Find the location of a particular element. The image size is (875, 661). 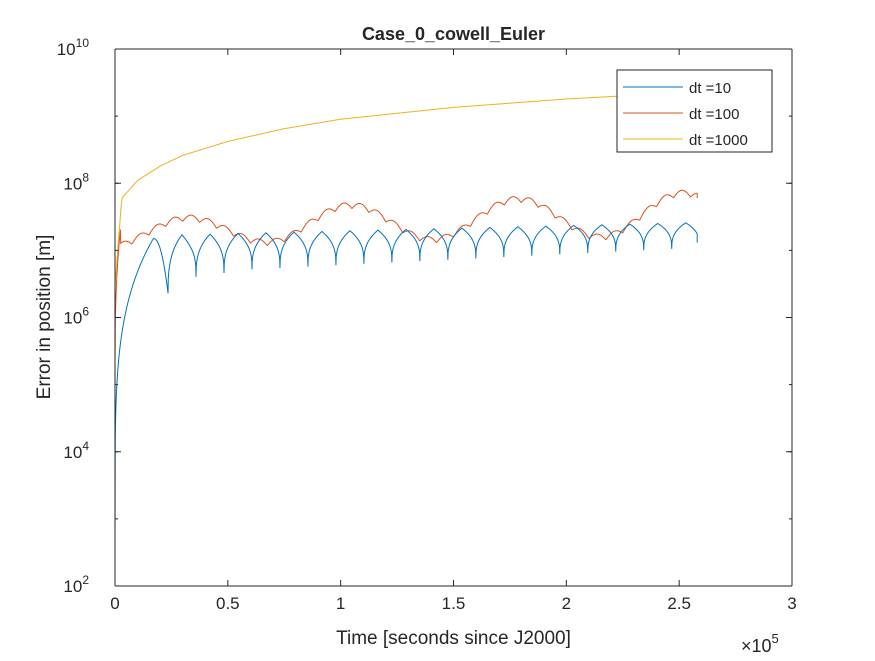

chart-title: Case_0_cowell_Euler is located at coordinates (453, 34).